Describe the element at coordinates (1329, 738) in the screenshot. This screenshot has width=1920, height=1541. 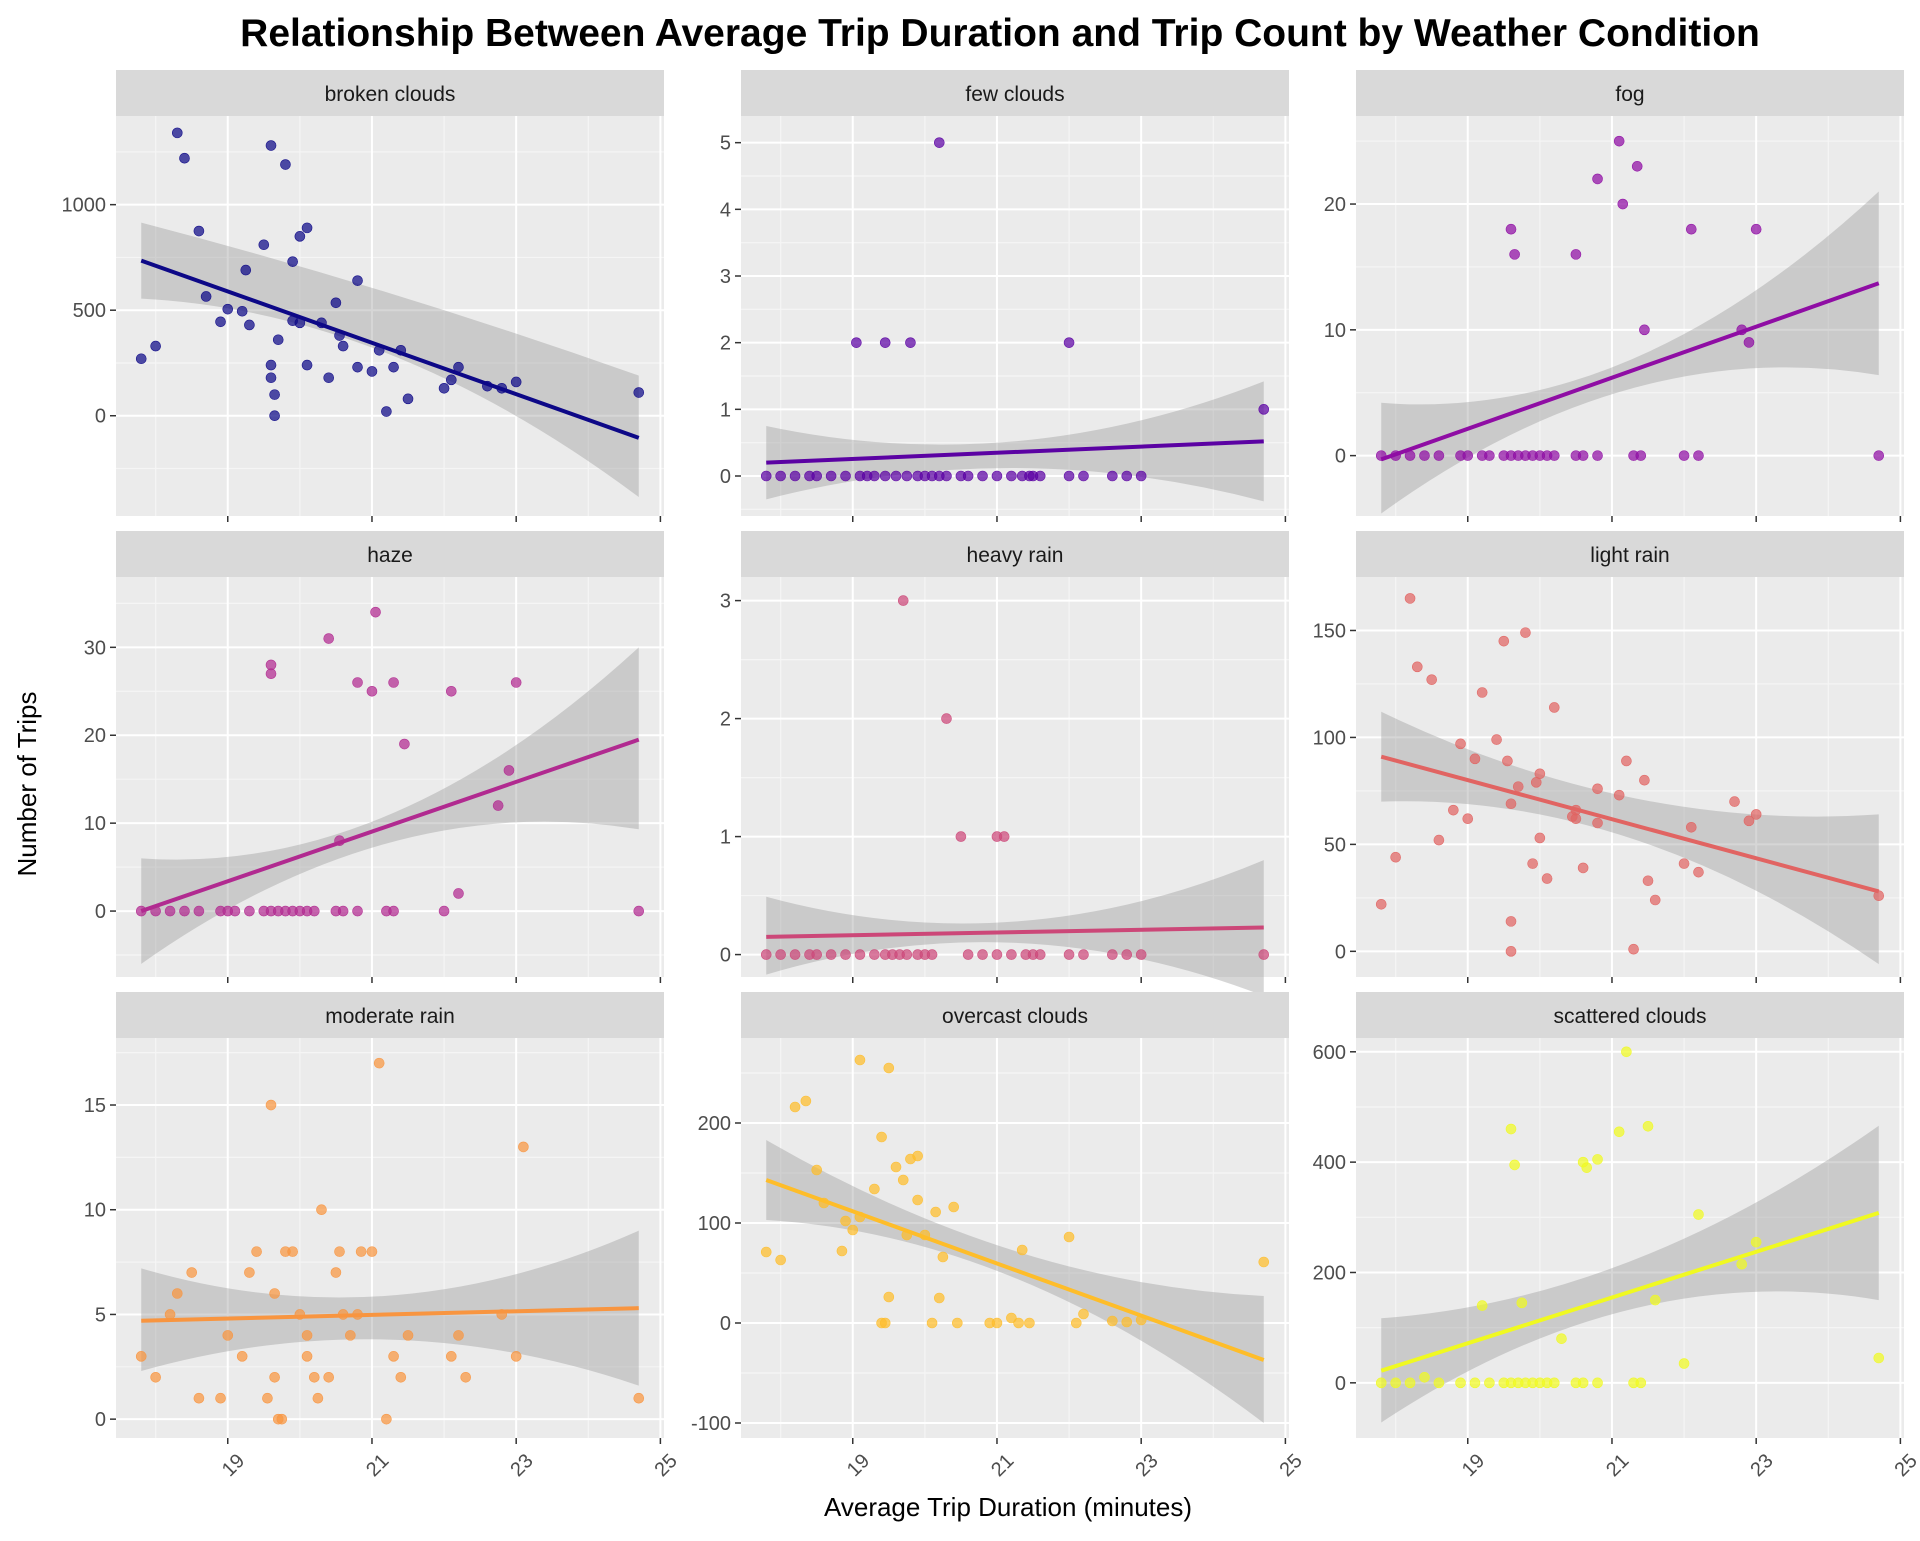
I see `y-tick-label: 100` at that location.